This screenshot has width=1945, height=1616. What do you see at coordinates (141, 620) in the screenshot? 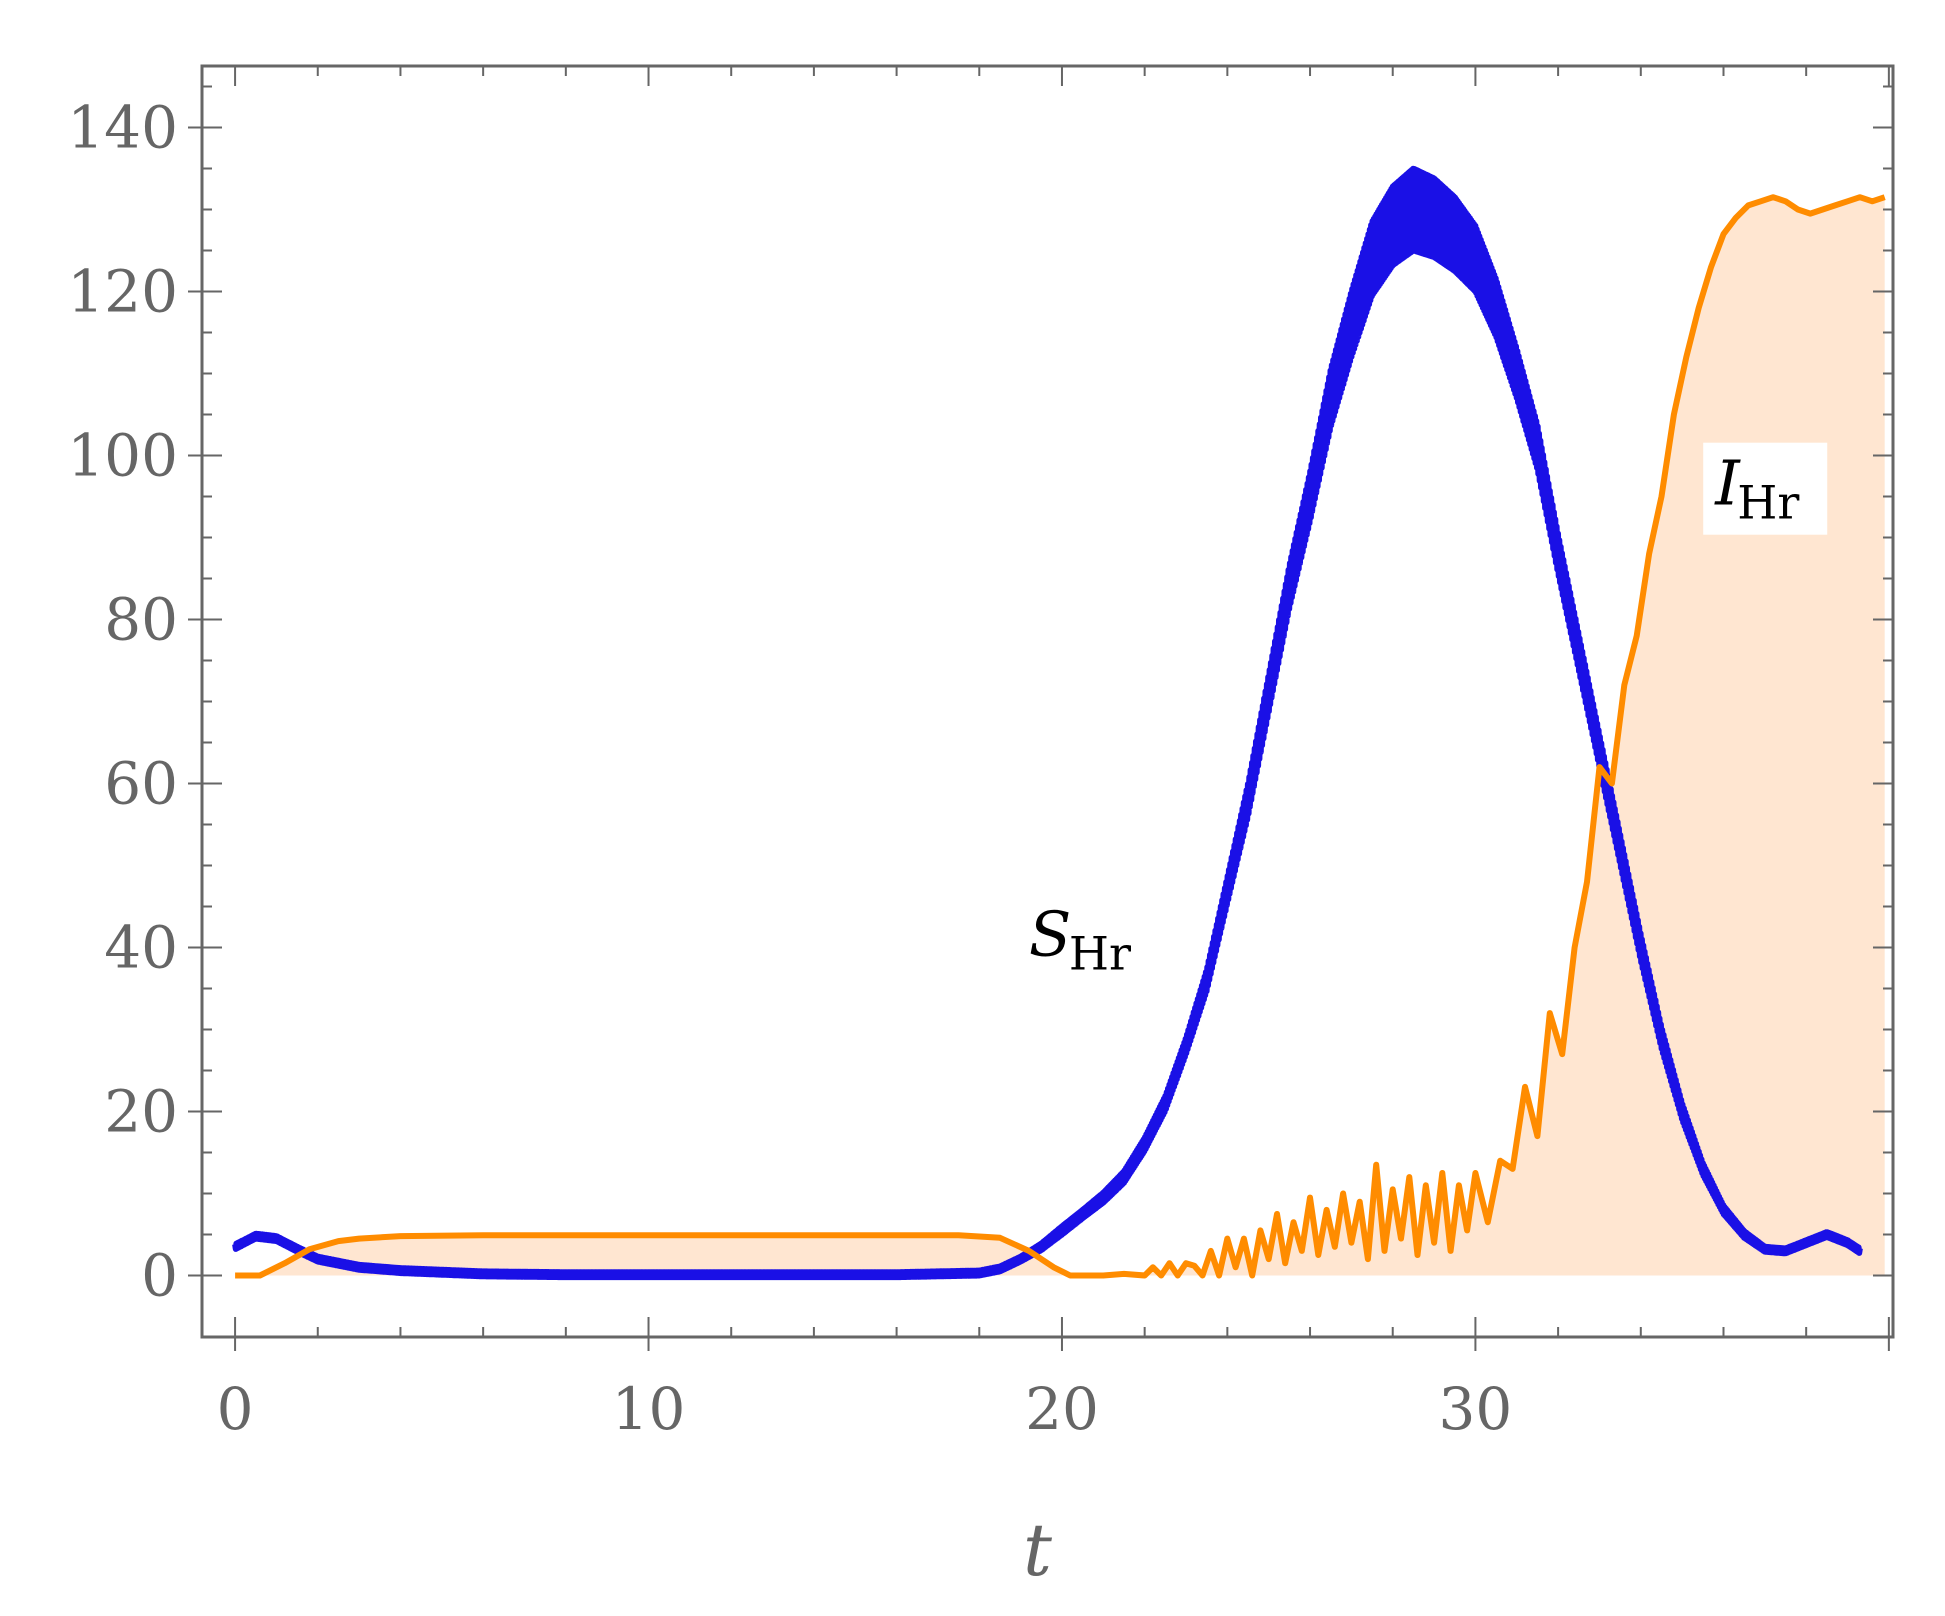
I see `y-tick-label: 80` at bounding box center [141, 620].